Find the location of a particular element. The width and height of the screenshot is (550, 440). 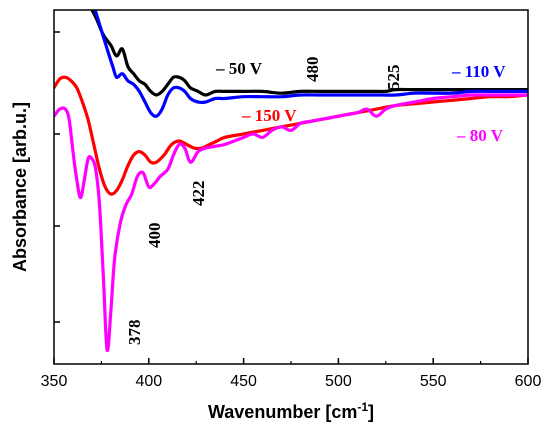

x-tick-label: 450 is located at coordinates (243, 381).